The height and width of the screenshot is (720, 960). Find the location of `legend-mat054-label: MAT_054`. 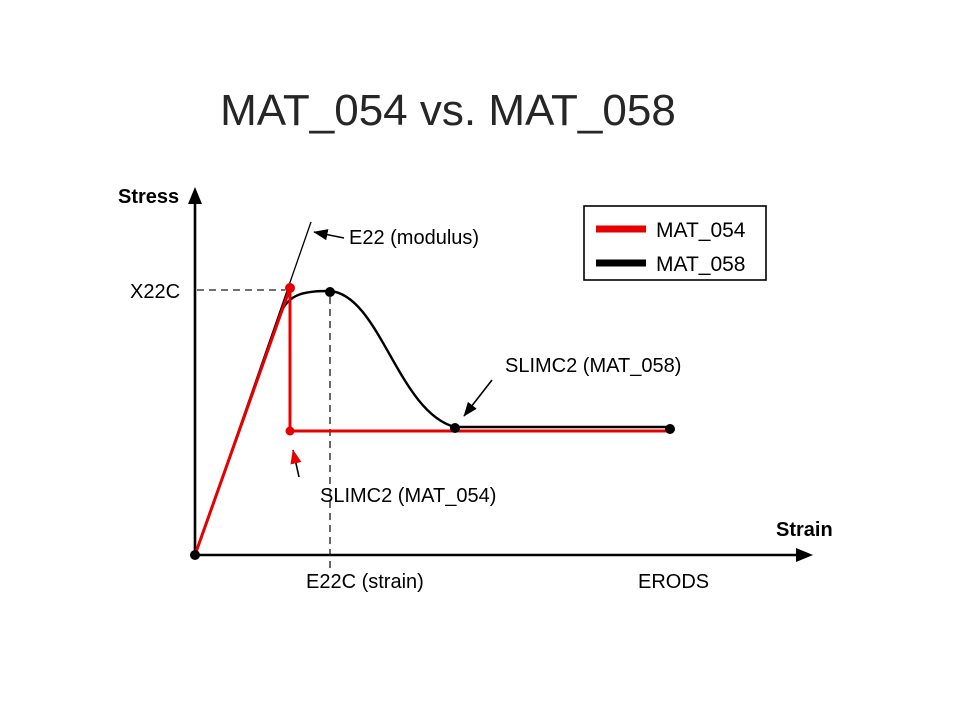

legend-mat054-label: MAT_054 is located at coordinates (701, 230).